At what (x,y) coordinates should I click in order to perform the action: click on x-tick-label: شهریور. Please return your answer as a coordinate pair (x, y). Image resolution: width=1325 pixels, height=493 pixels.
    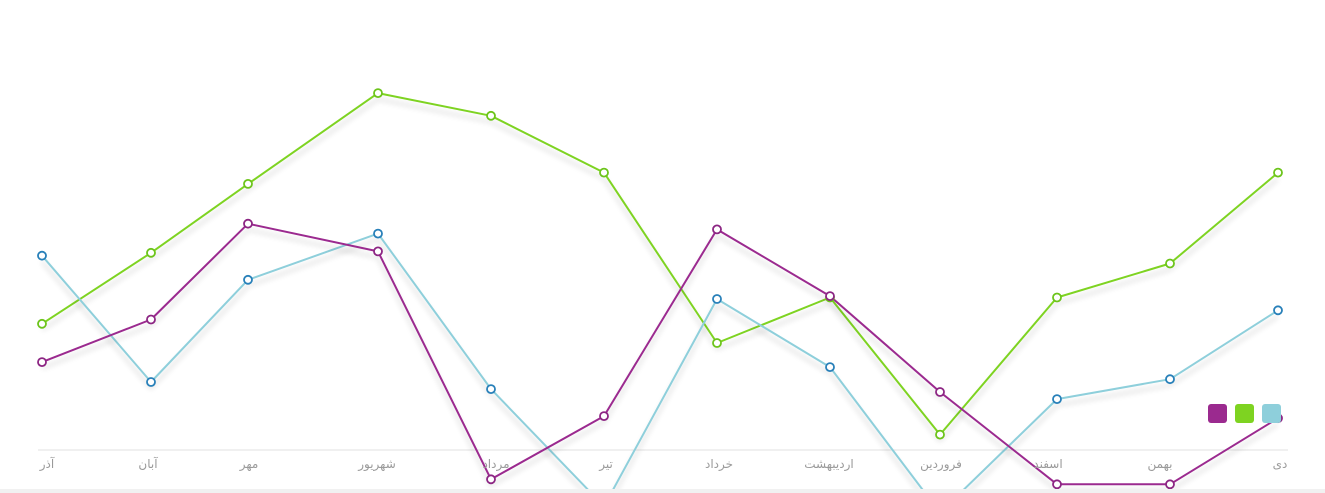
    Looking at the image, I should click on (376, 464).